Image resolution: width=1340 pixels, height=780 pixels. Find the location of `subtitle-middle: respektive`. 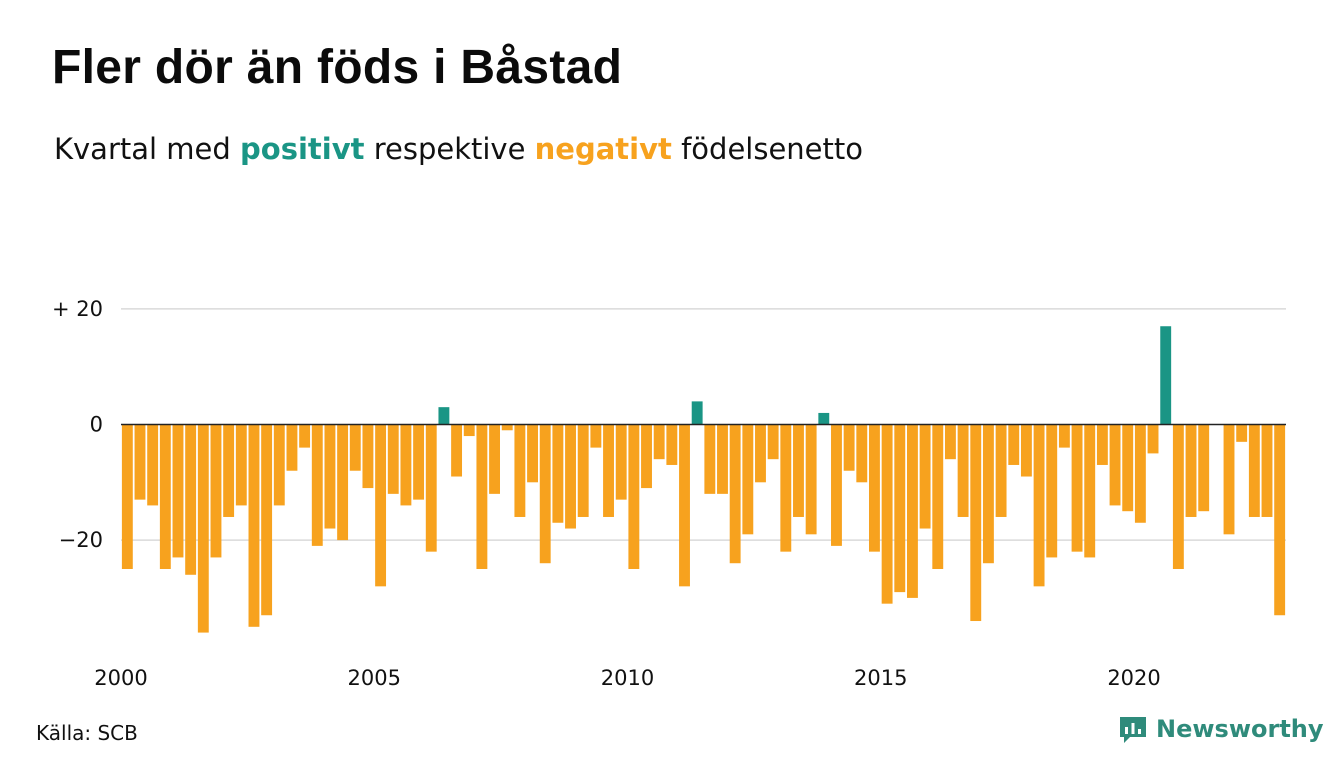

subtitle-middle: respektive is located at coordinates (449, 149).